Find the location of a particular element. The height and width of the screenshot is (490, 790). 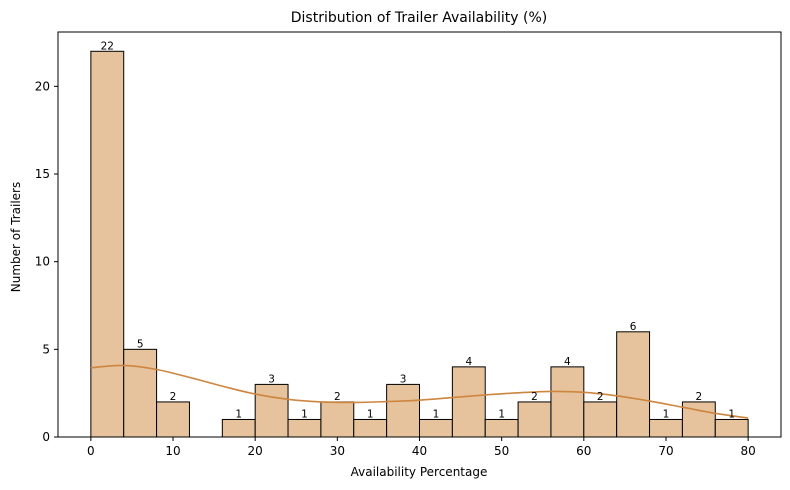

x-axis-label: Availability Percentage is located at coordinates (419, 472).